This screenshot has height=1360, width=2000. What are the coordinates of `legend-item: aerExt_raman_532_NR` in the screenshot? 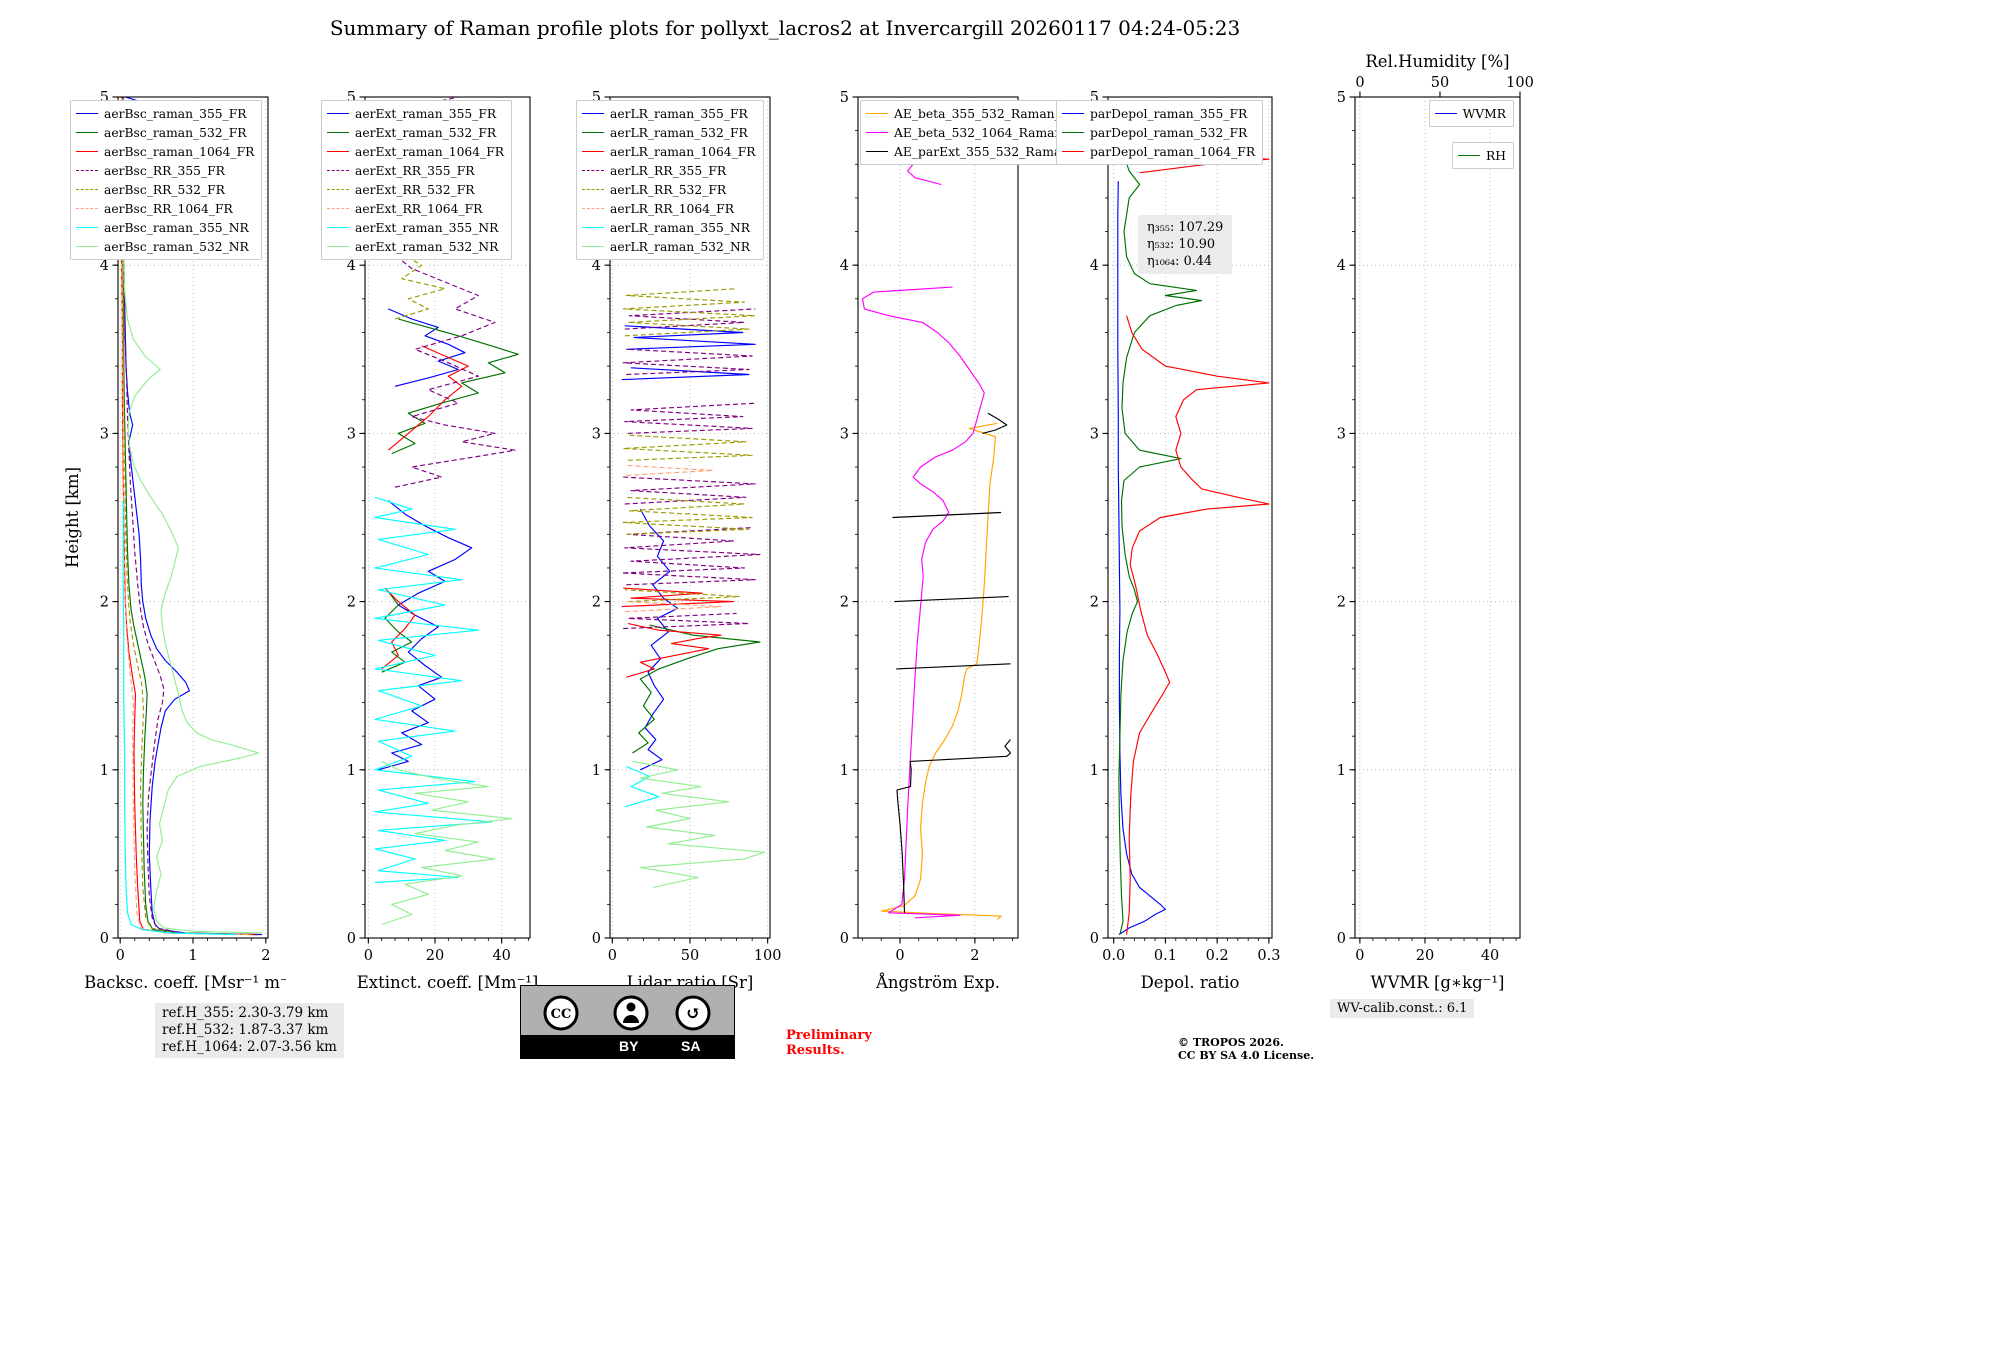 It's located at (415, 246).